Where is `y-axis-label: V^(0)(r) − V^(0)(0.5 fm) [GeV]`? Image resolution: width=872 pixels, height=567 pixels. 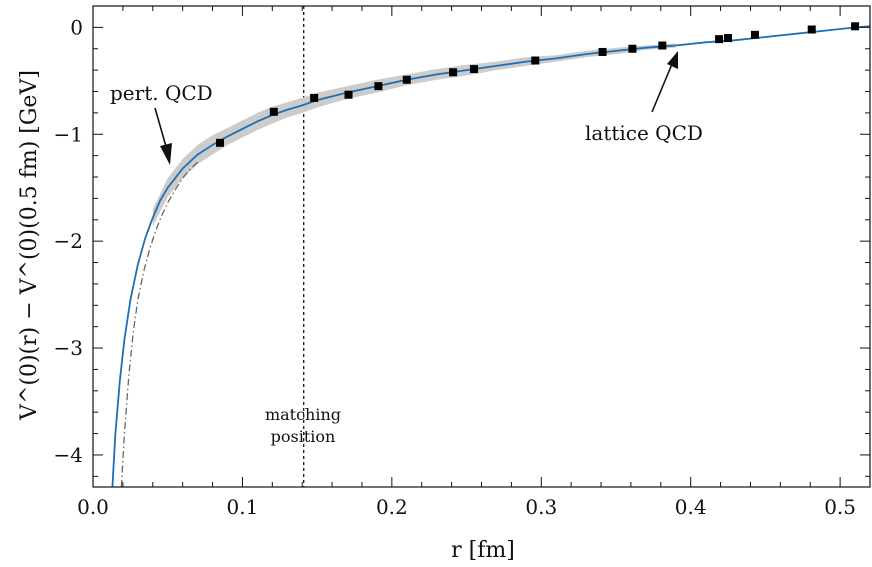
y-axis-label: V^(0)(r) − V^(0)(0.5 fm) [GeV] is located at coordinates (29, 245).